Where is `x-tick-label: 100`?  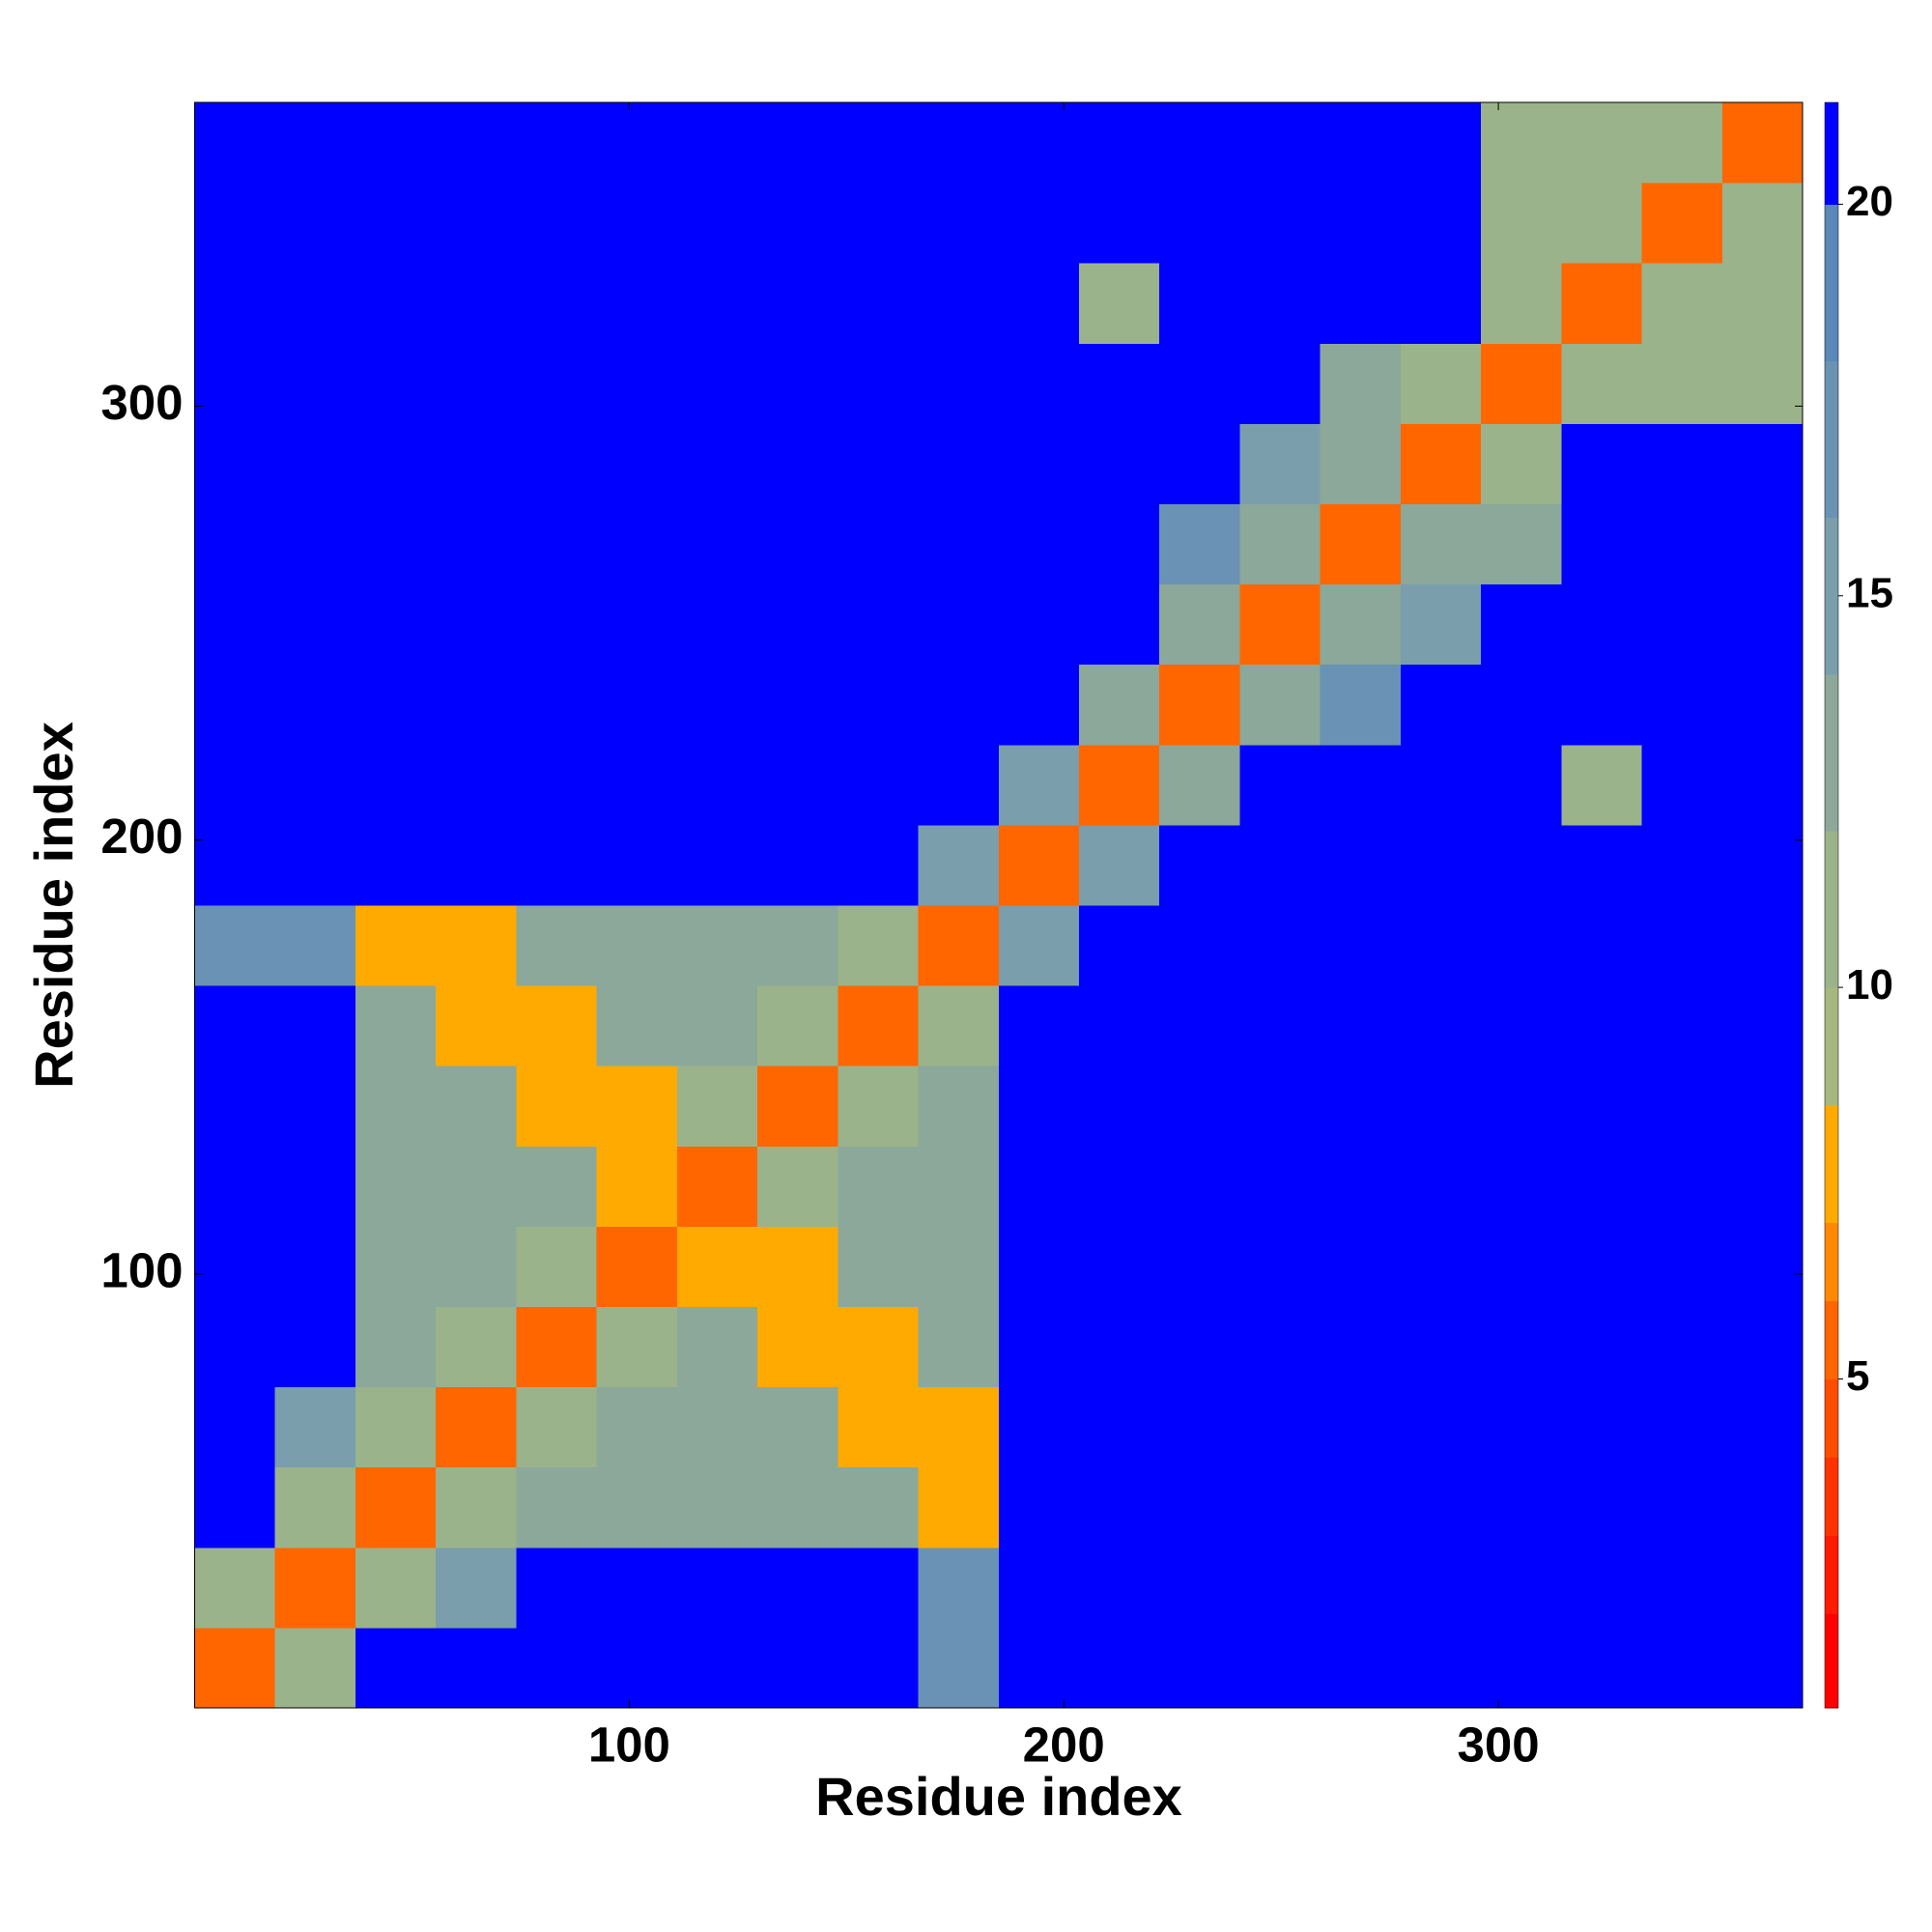 x-tick-label: 100 is located at coordinates (629, 1744).